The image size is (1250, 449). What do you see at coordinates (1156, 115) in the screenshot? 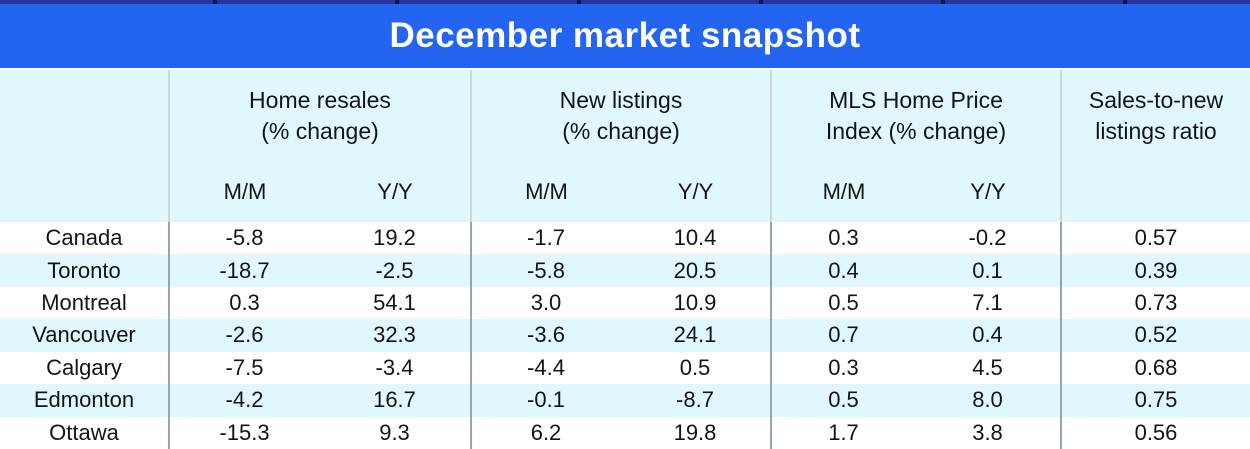
I see `column-group-label: Sales-to-new listings ratio` at bounding box center [1156, 115].